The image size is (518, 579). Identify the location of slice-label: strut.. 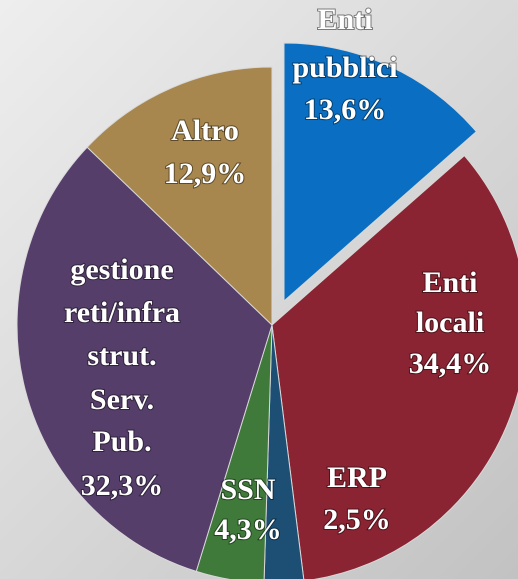
(121, 355).